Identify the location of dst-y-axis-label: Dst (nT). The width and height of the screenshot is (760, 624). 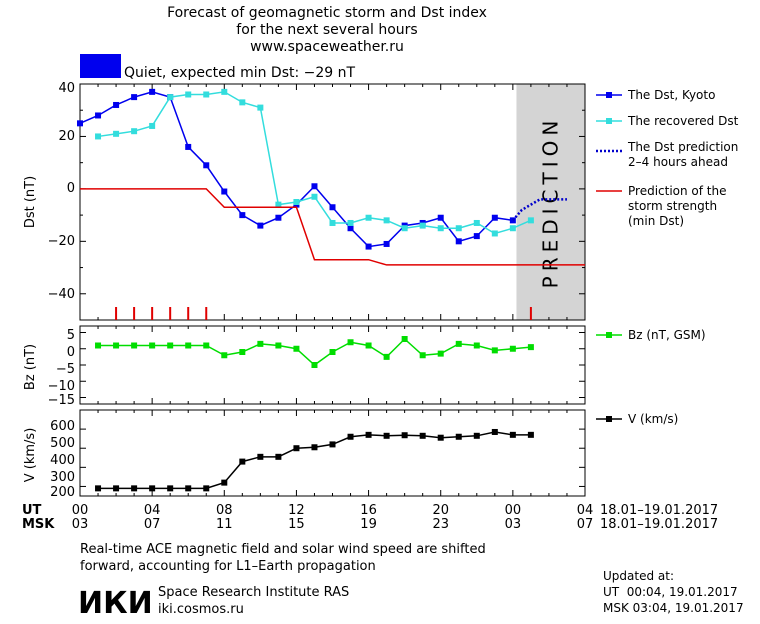
(30, 202).